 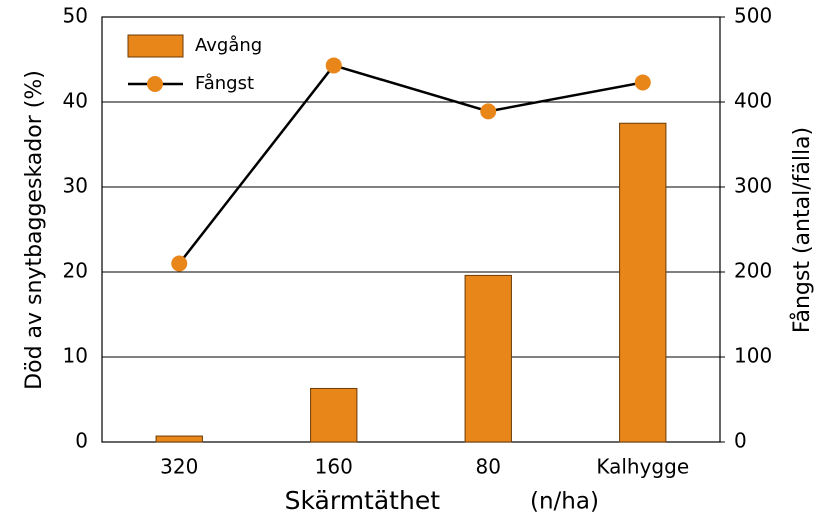 I want to click on legend-marker, so click(x=155, y=84).